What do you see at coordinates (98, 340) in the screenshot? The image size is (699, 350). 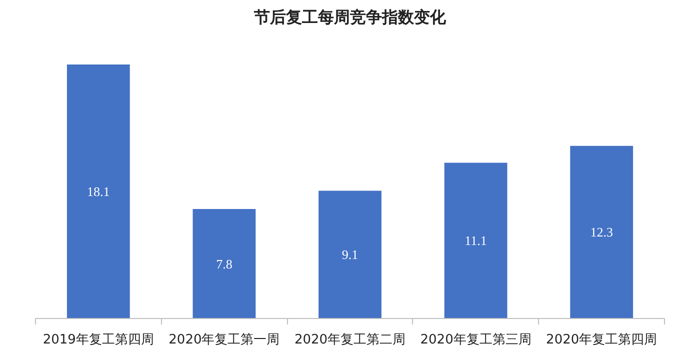 I see `x-tick-label: 2019年复工第四周` at bounding box center [98, 340].